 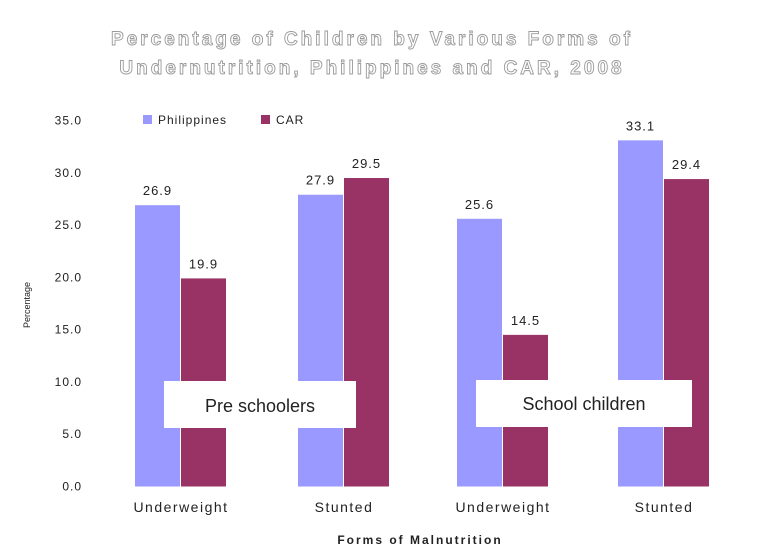 What do you see at coordinates (27, 305) in the screenshot?
I see `y-axis-label: Percentage` at bounding box center [27, 305].